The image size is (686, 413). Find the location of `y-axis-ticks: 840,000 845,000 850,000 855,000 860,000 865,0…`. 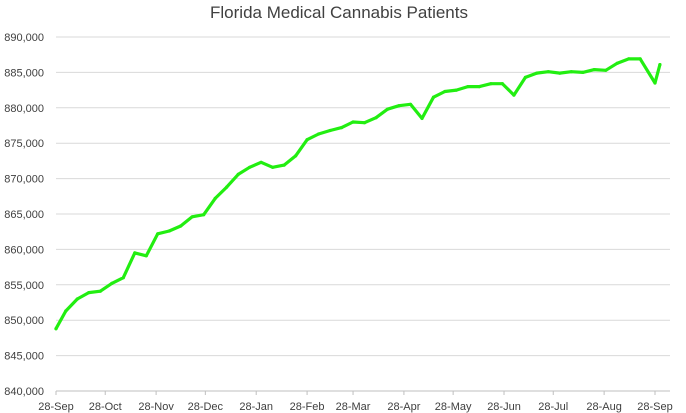

y-axis-ticks: 840,000 845,000 850,000 855,000 860,000 865,0… is located at coordinates (24, 215).